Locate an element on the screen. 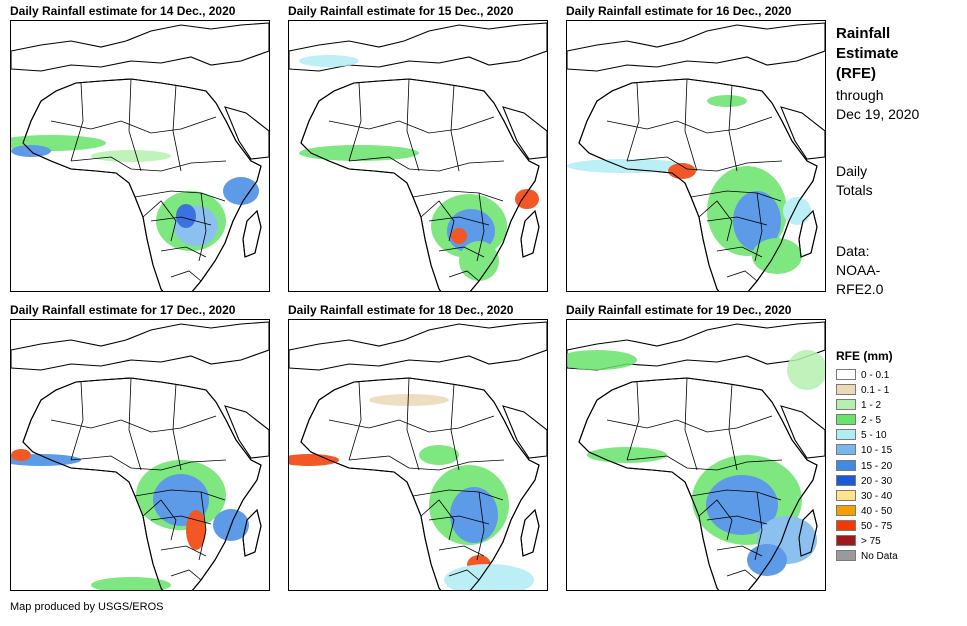  legend-label: 2 - 5 is located at coordinates (871, 421).